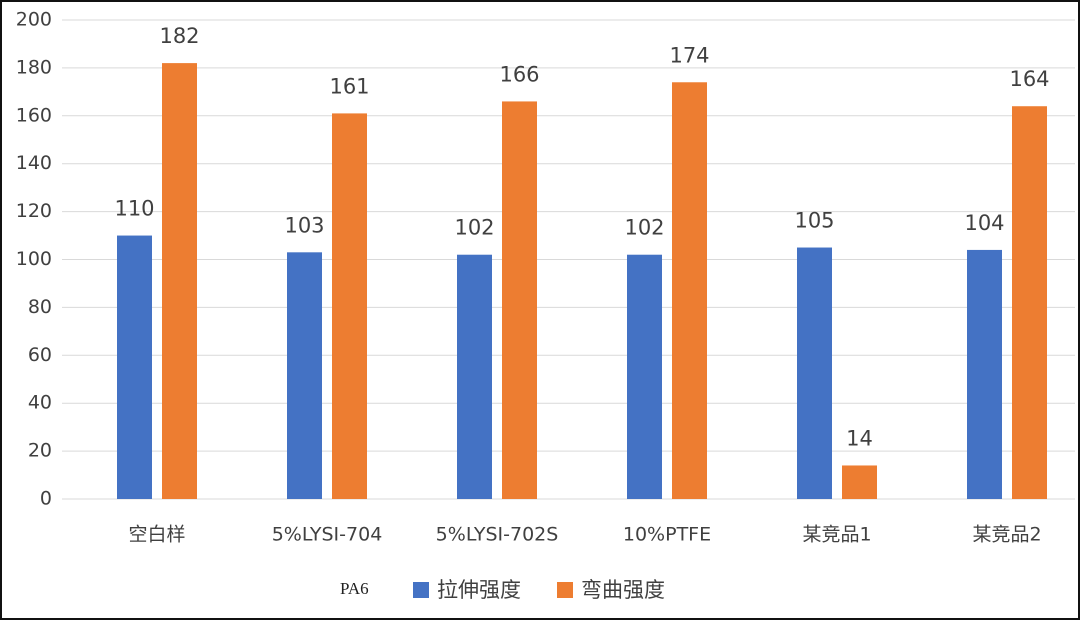 This screenshot has height=620, width=1080. I want to click on data-label: 182, so click(179, 36).